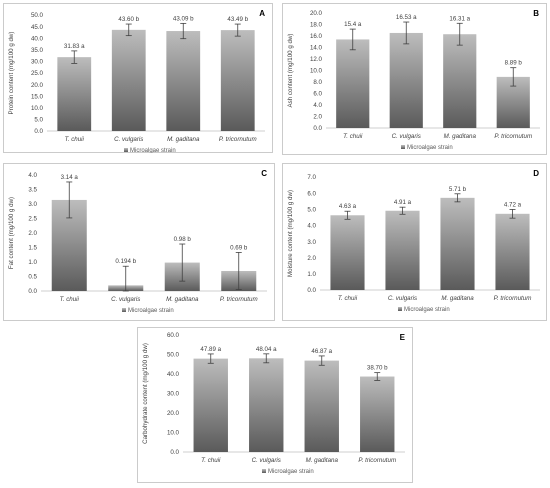  What do you see at coordinates (32, 219) in the screenshot?
I see `y-tick-label: 2.5` at bounding box center [32, 219].